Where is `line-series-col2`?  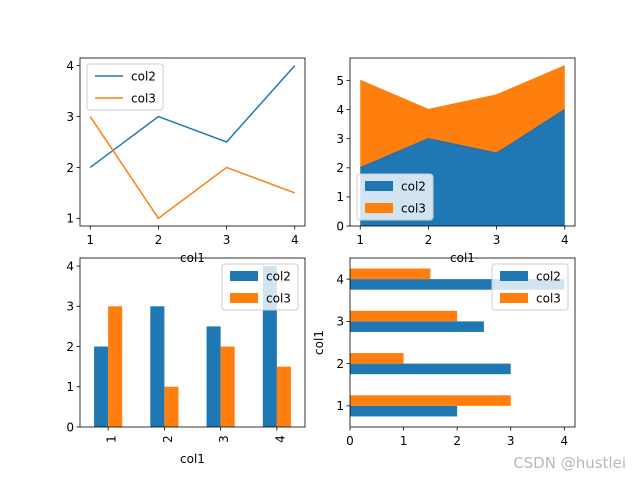 line-series-col2 is located at coordinates (192, 117).